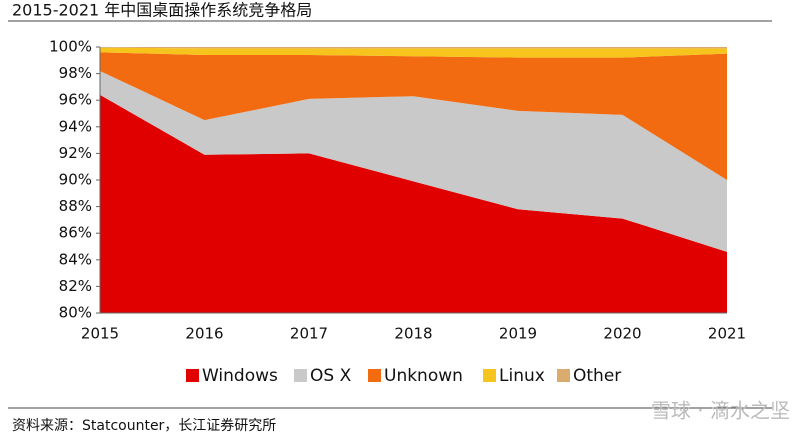  Describe the element at coordinates (727, 334) in the screenshot. I see `x-tick-label: 2021` at that location.